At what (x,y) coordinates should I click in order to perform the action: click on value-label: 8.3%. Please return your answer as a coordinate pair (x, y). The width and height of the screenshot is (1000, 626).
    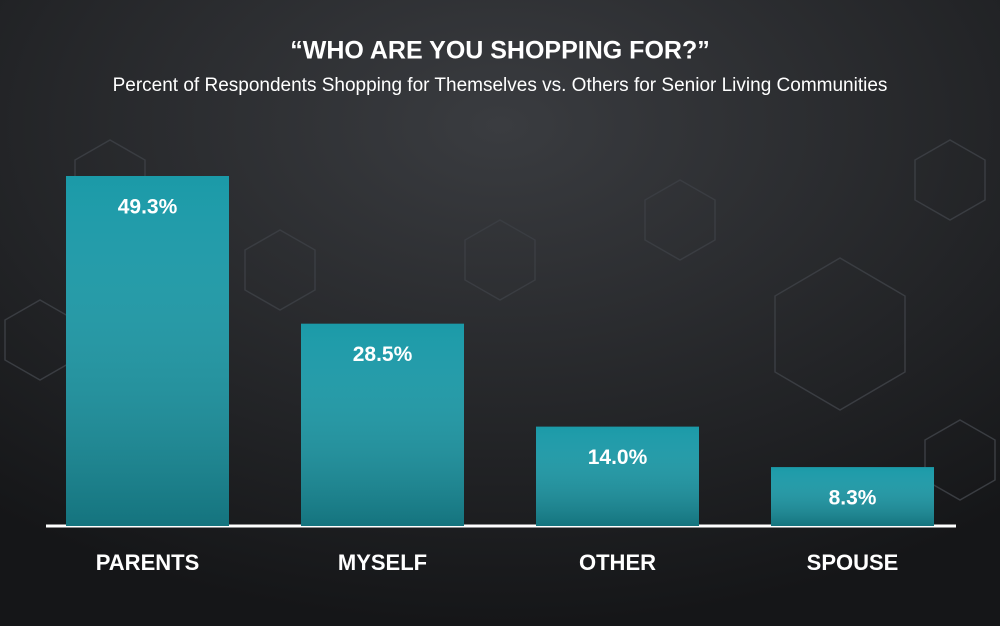
    Looking at the image, I should click on (853, 498).